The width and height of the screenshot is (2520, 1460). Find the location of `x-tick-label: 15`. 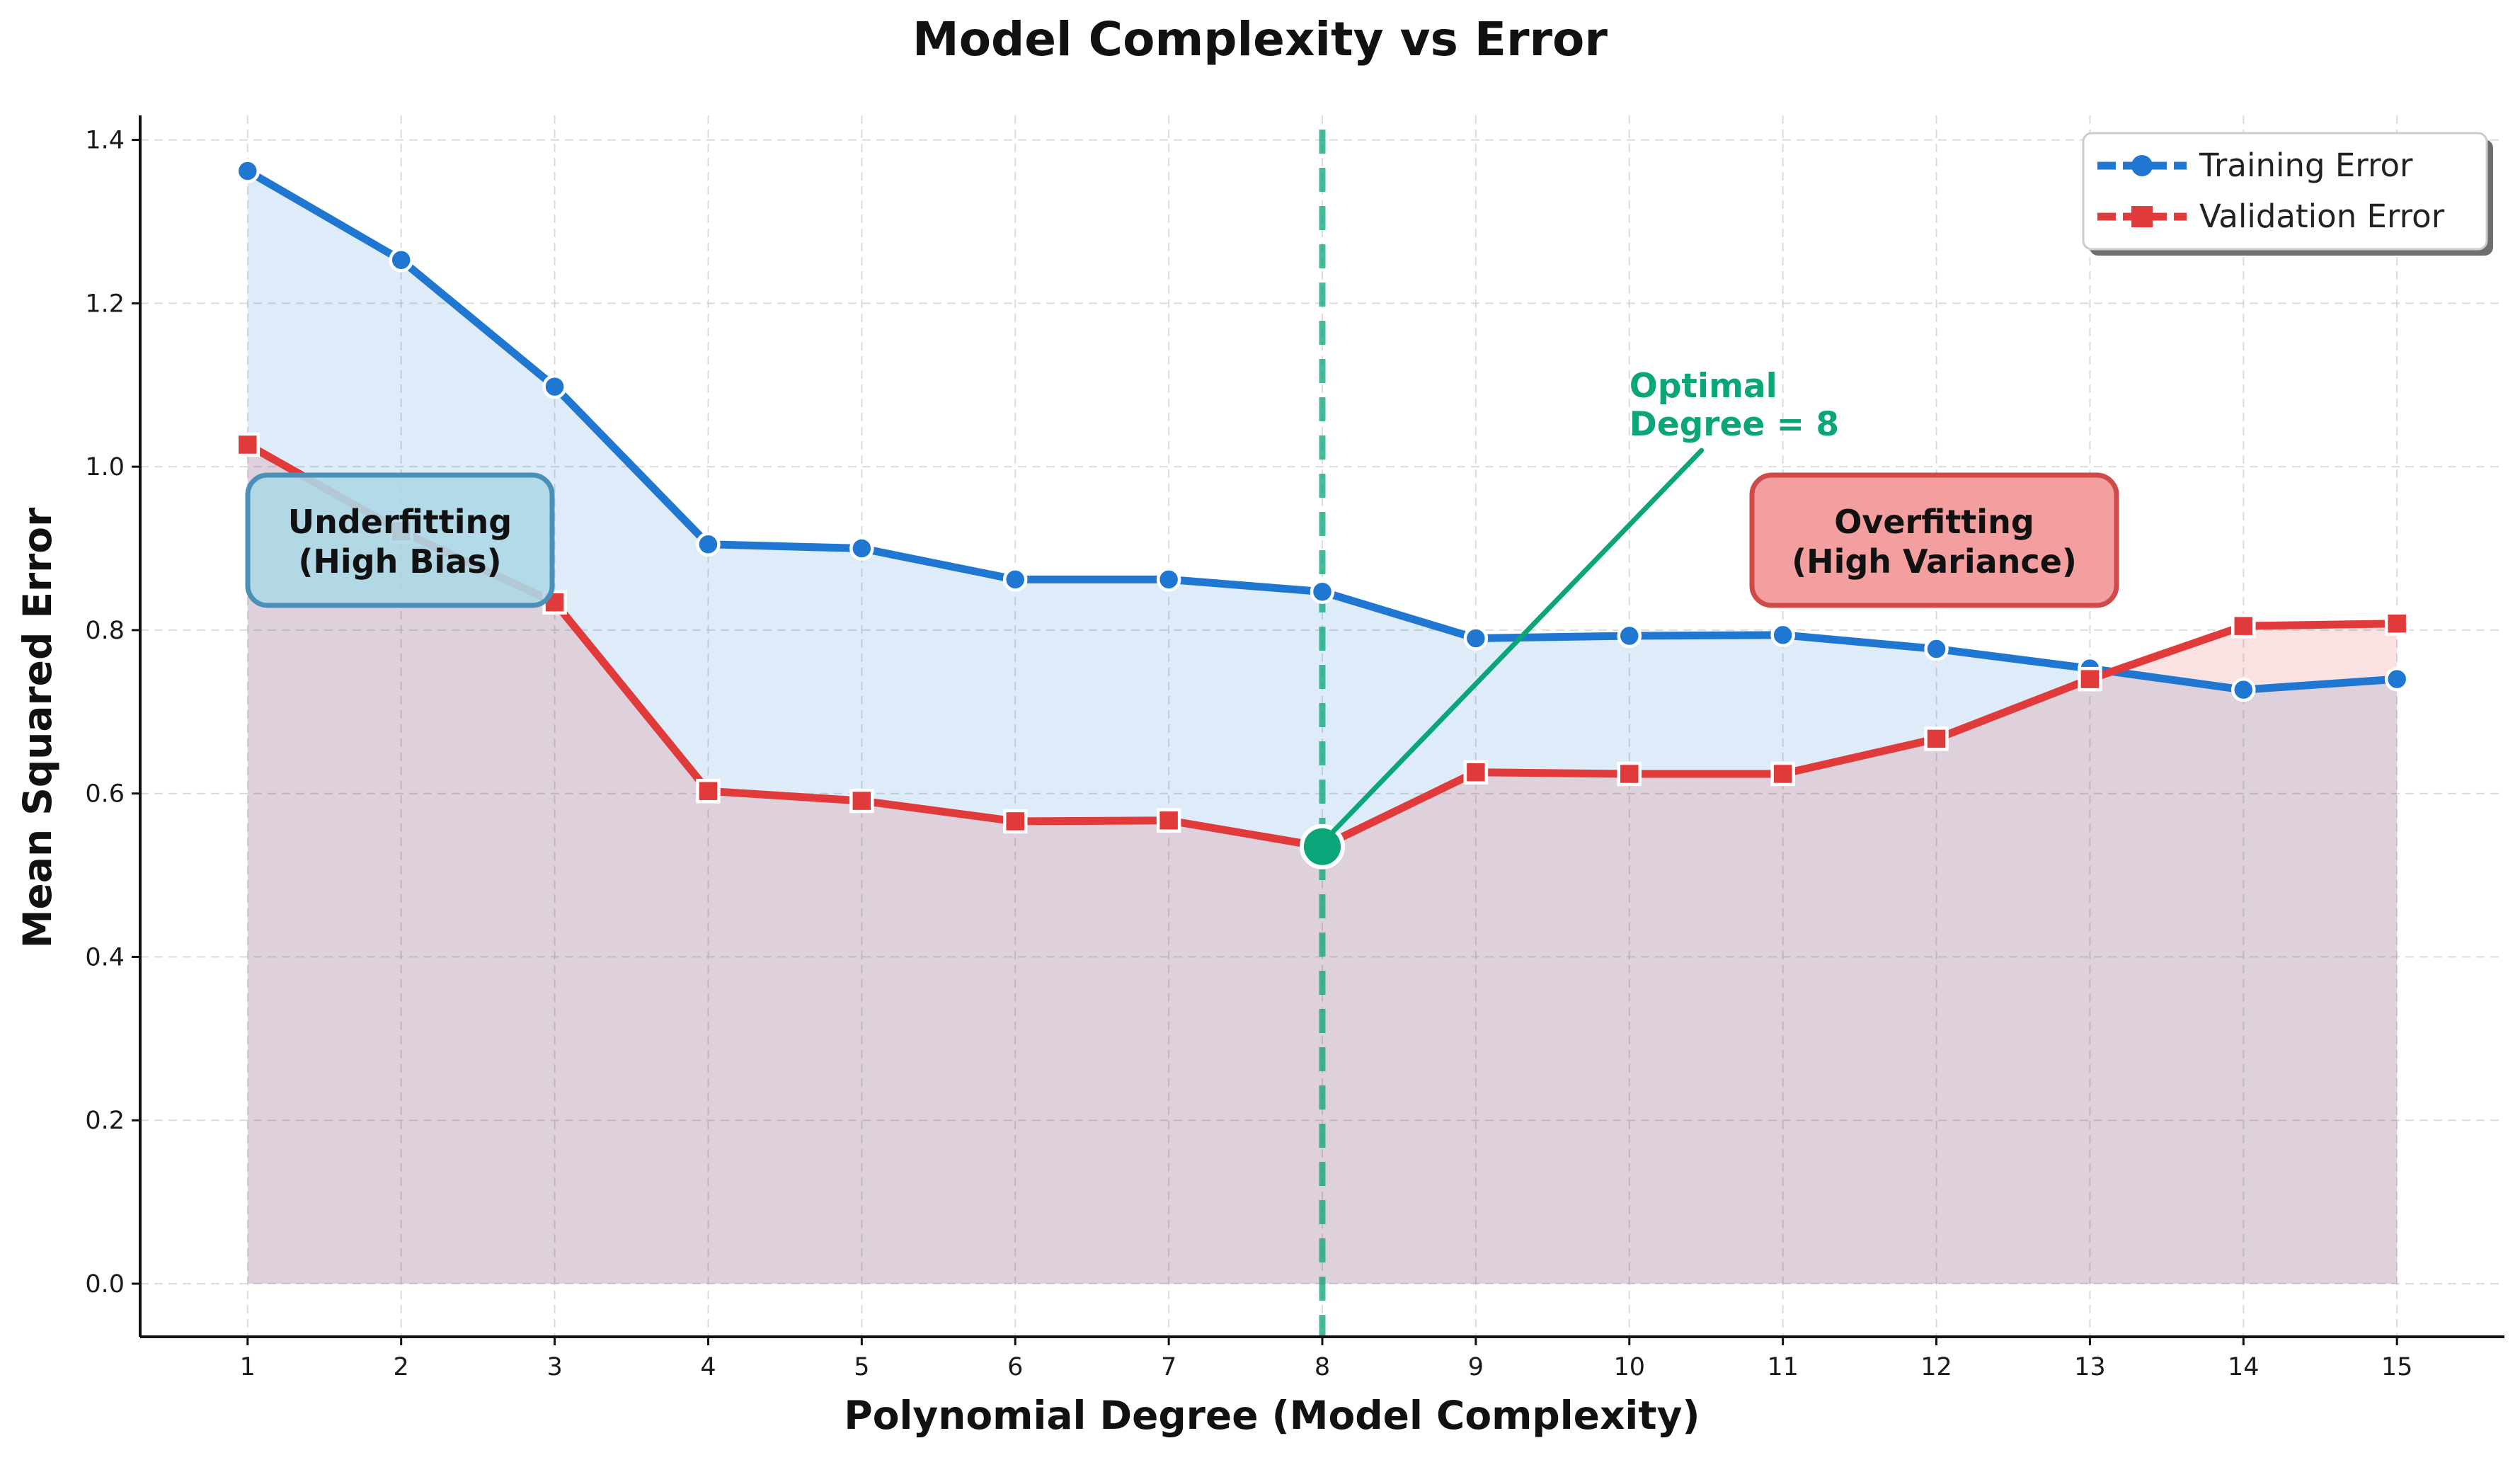

x-tick-label: 15 is located at coordinates (2397, 1367).